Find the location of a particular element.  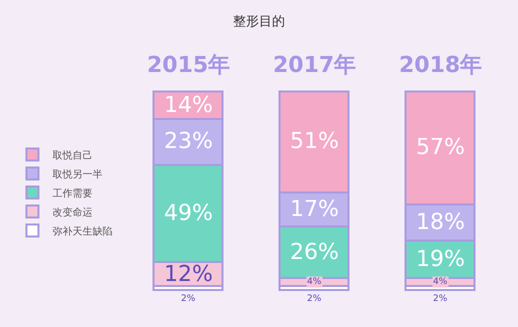

data-label: 18% is located at coordinates (440, 222).